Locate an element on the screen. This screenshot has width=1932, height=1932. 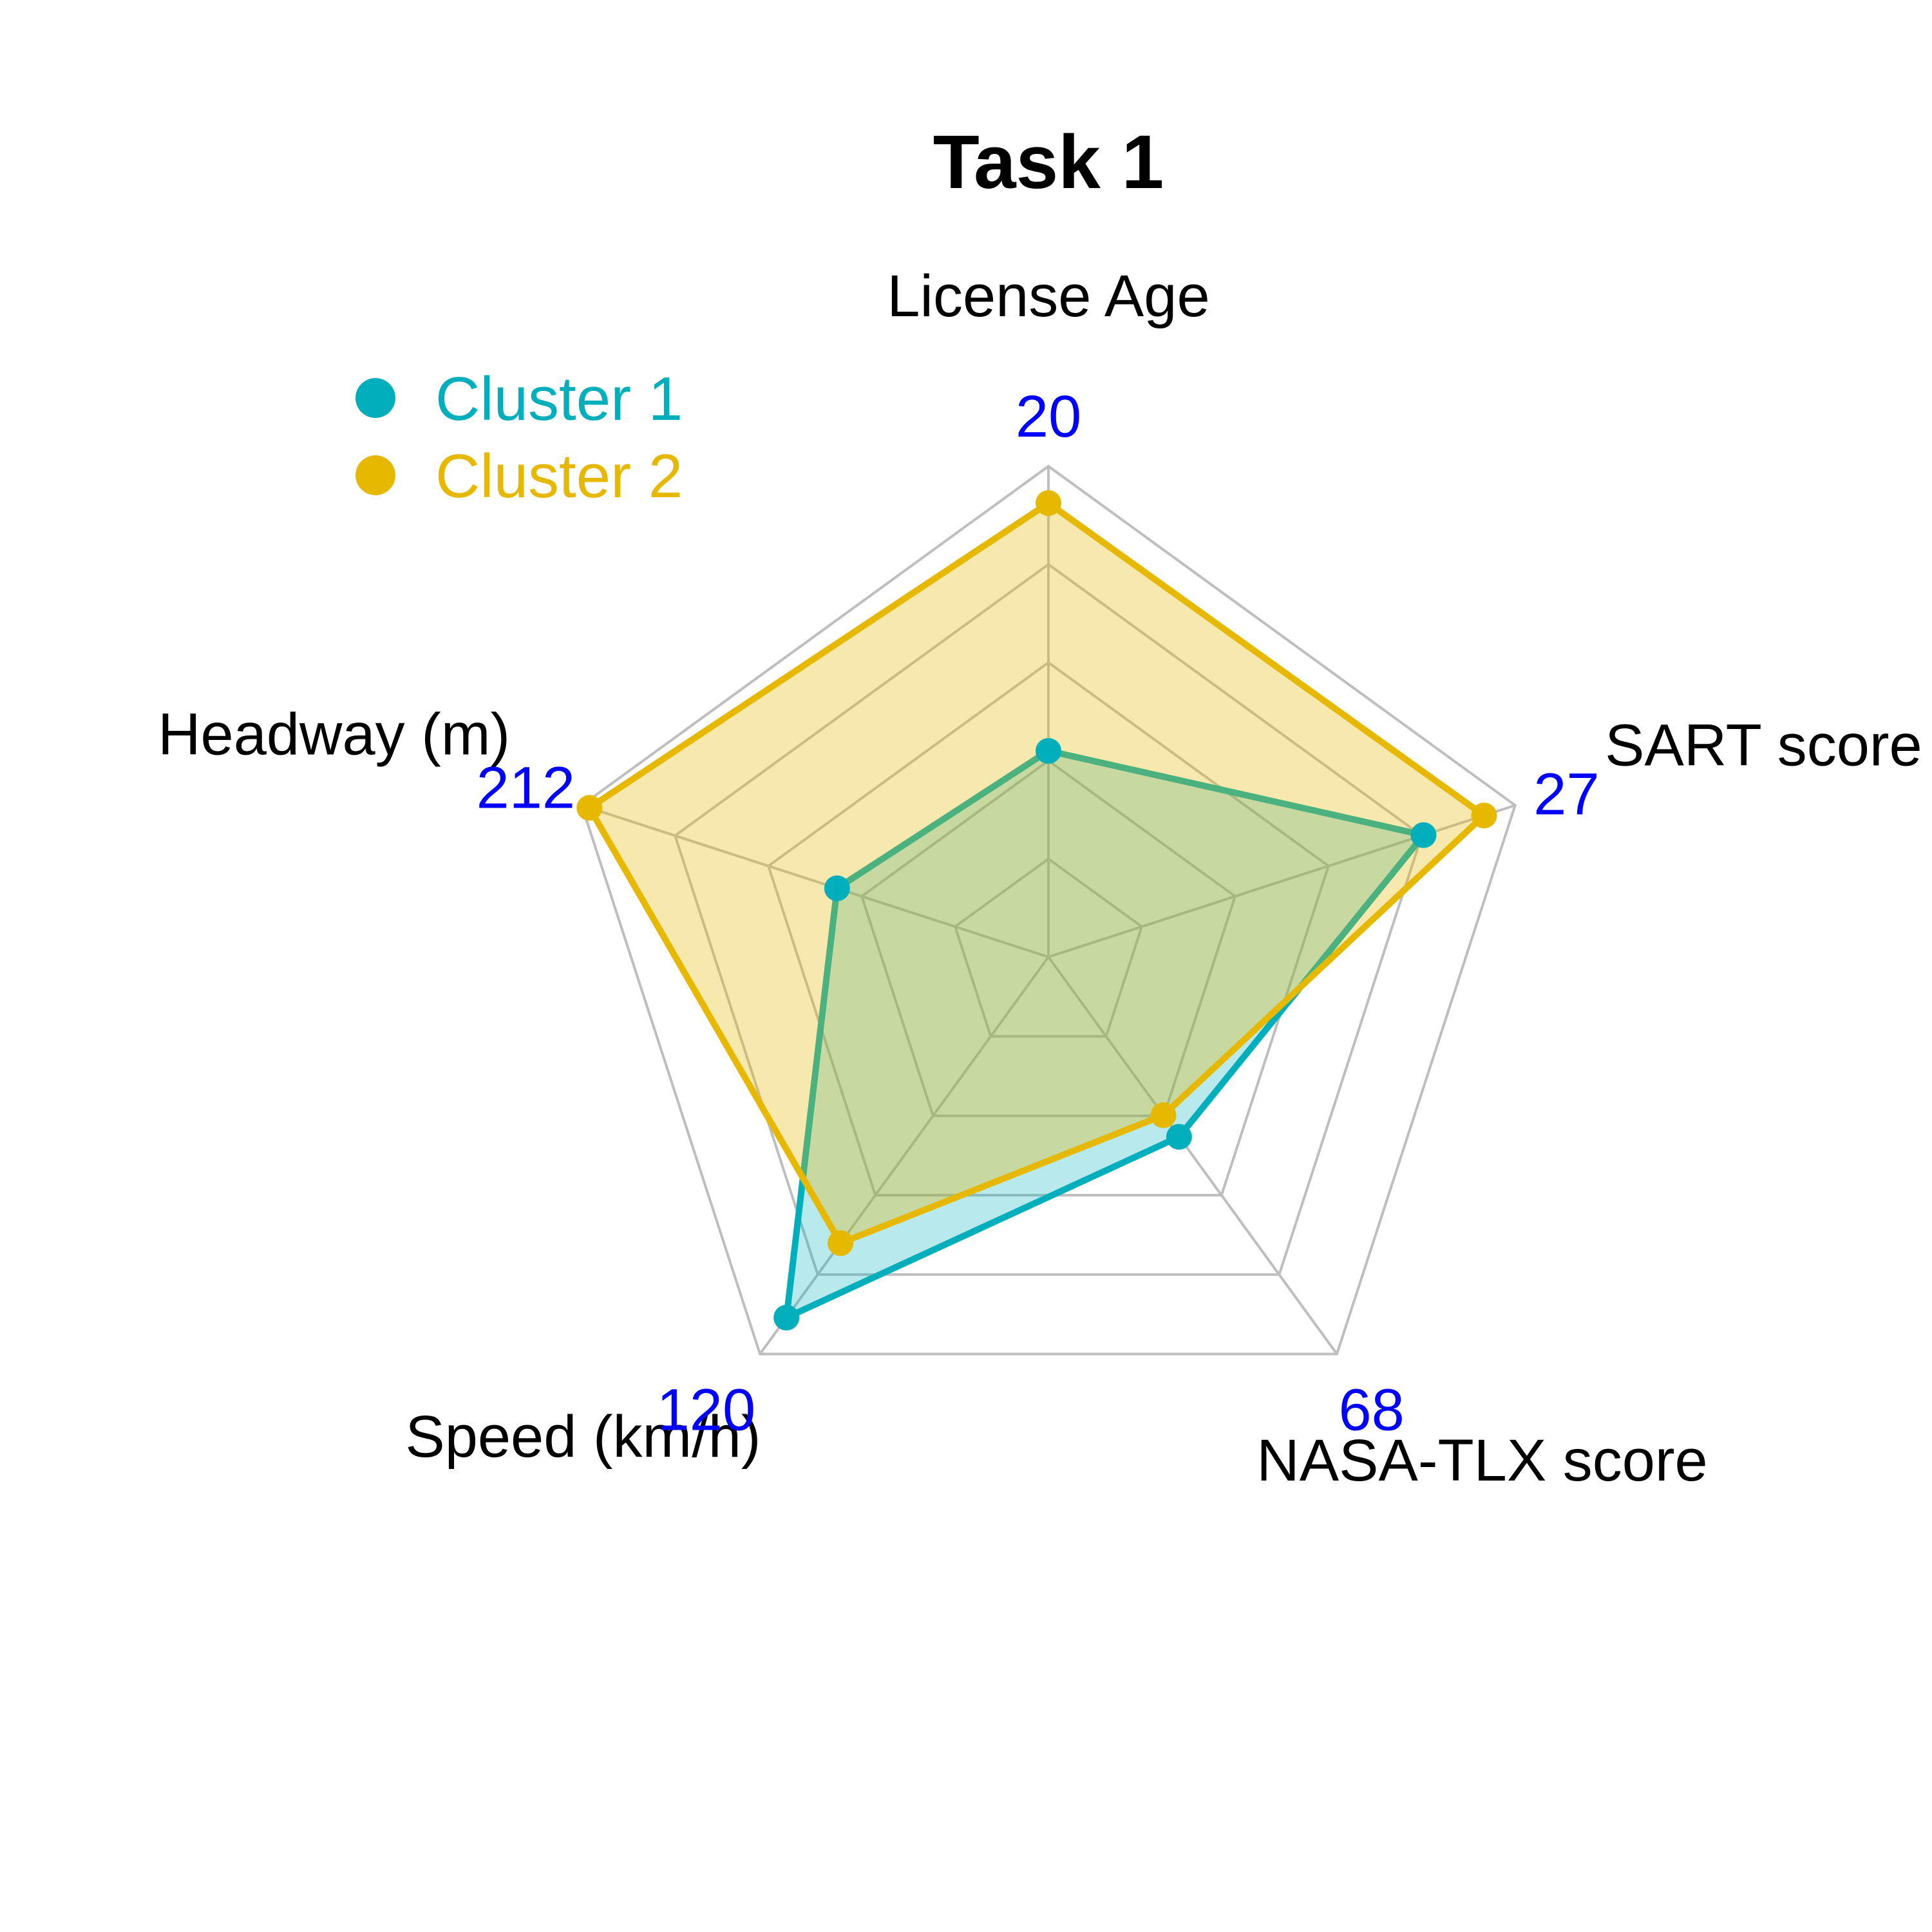
axis-max-label-2: 68 is located at coordinates (1371, 1410).